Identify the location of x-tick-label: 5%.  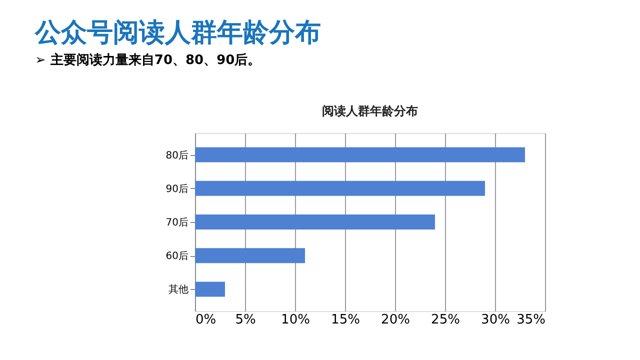
(245, 320).